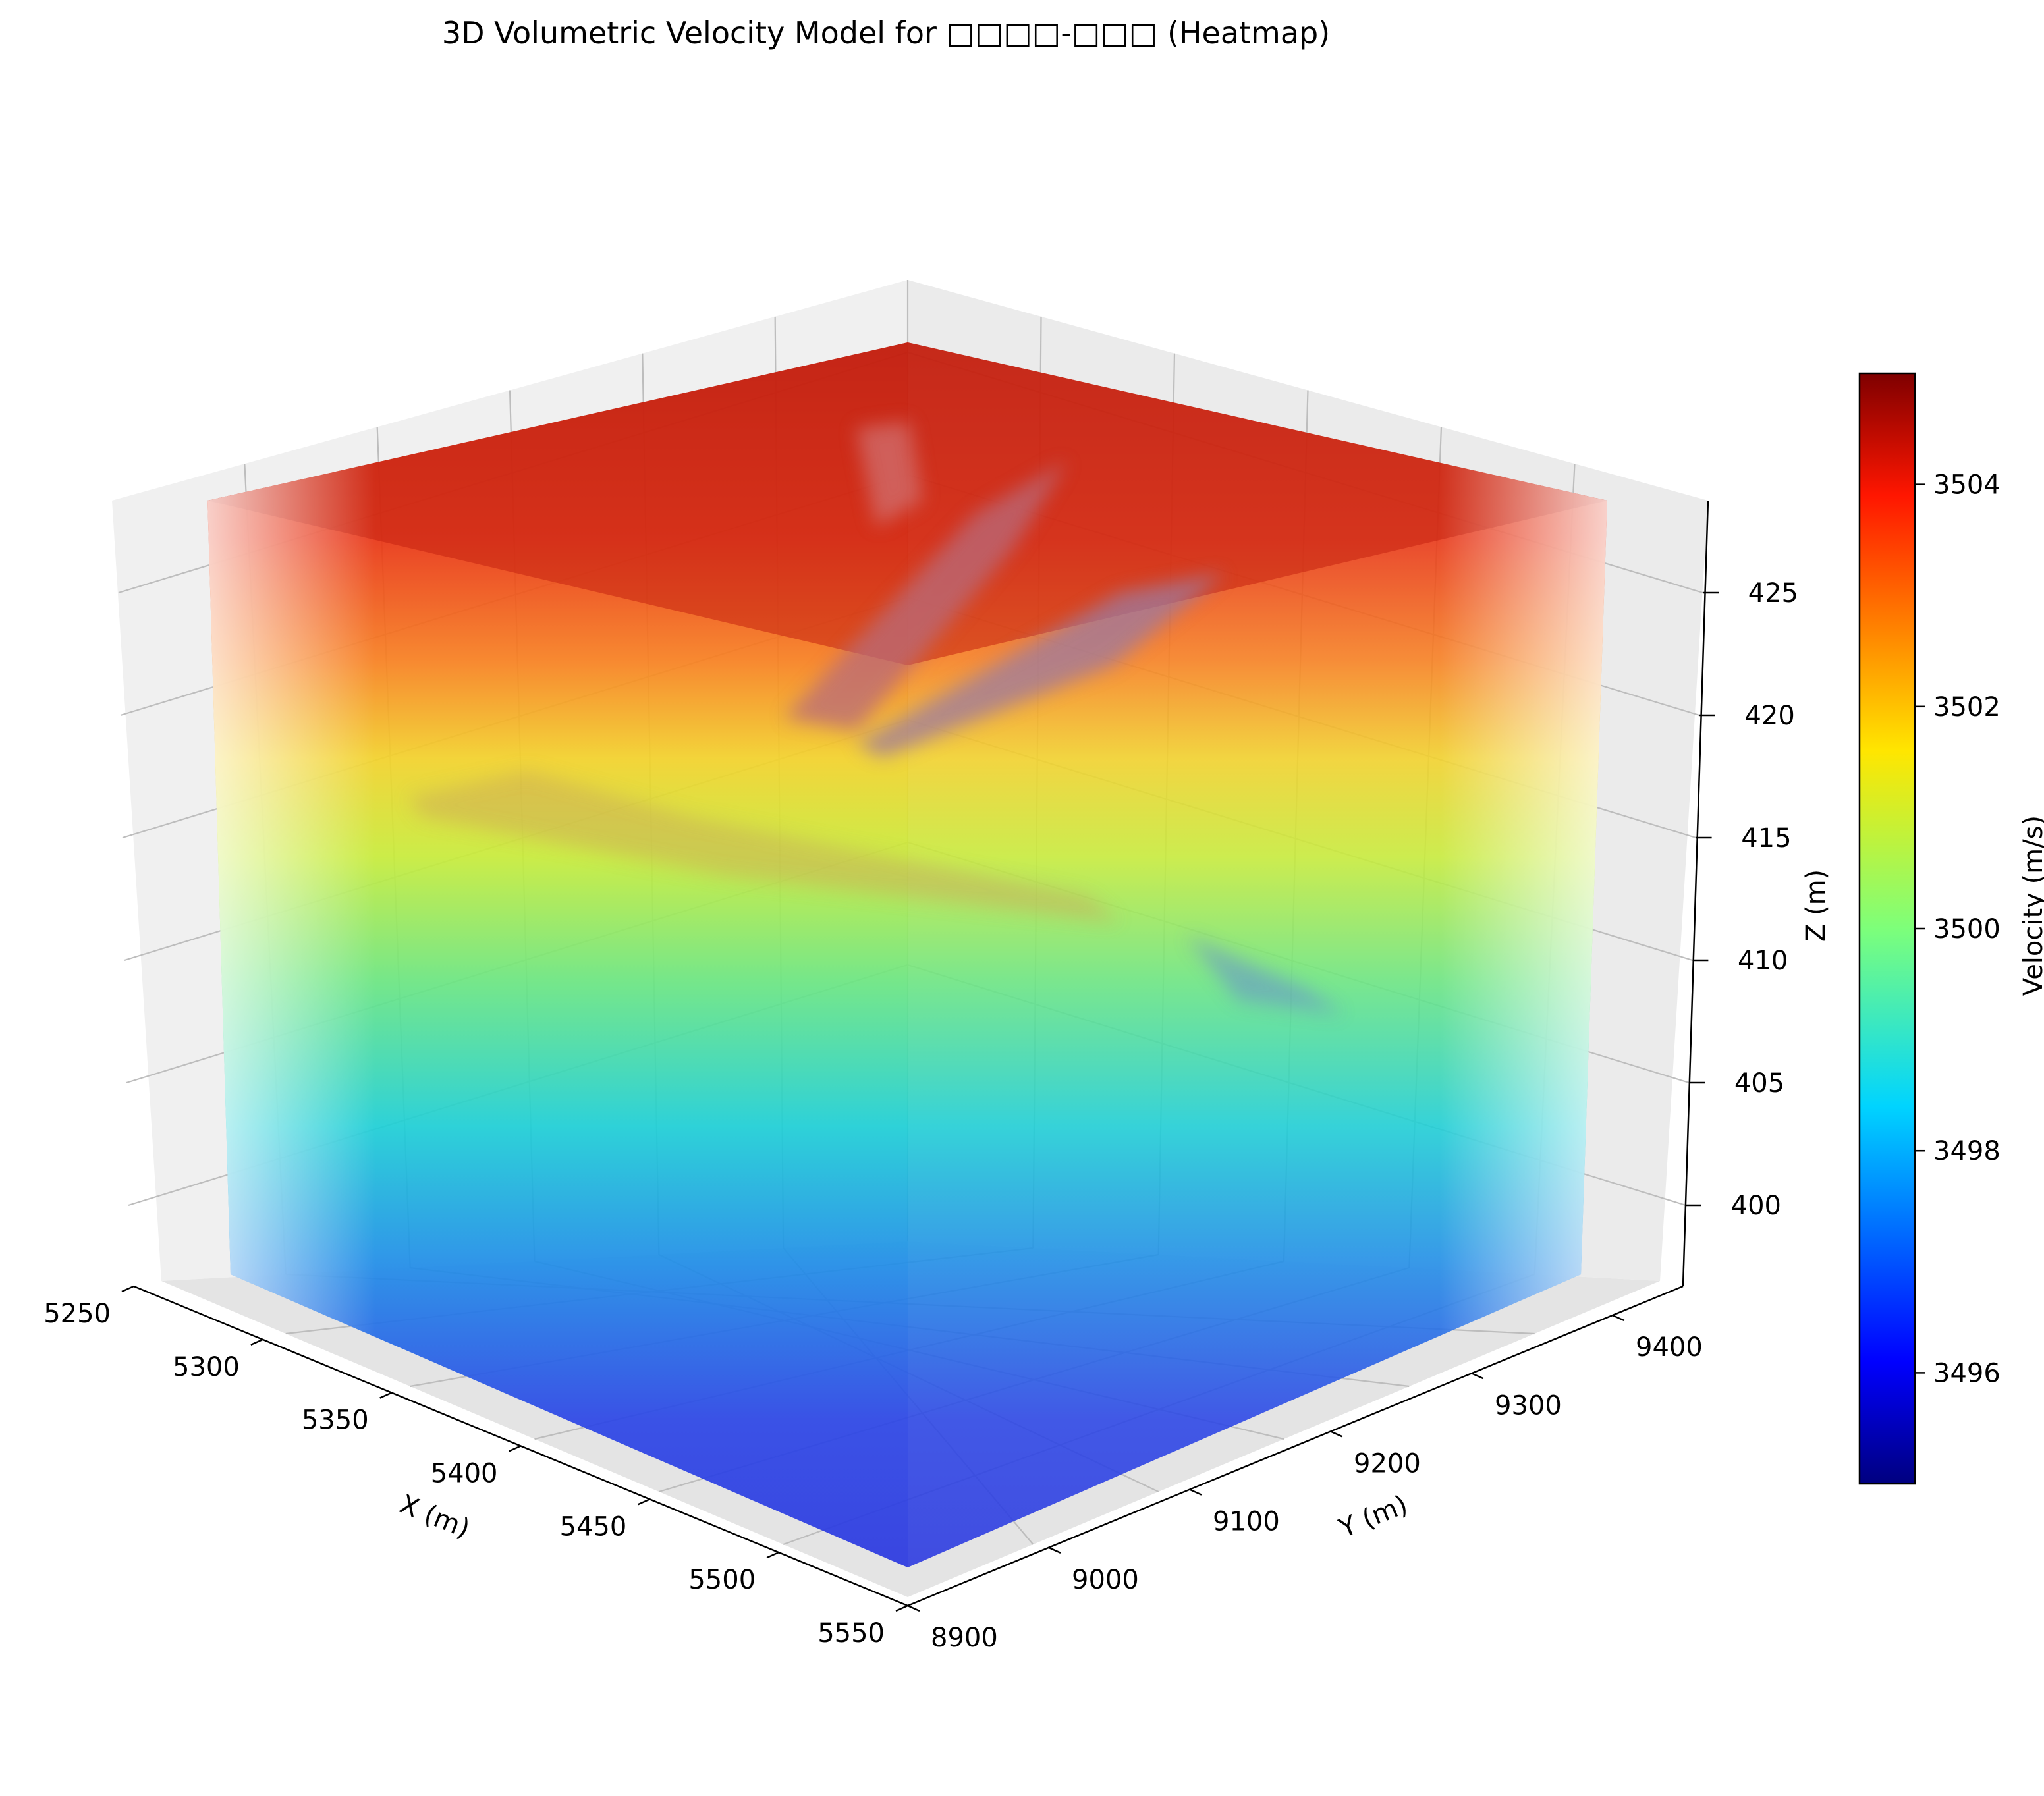 The image size is (2044, 1796). What do you see at coordinates (335, 1420) in the screenshot?
I see `x-tick-label: 5350` at bounding box center [335, 1420].